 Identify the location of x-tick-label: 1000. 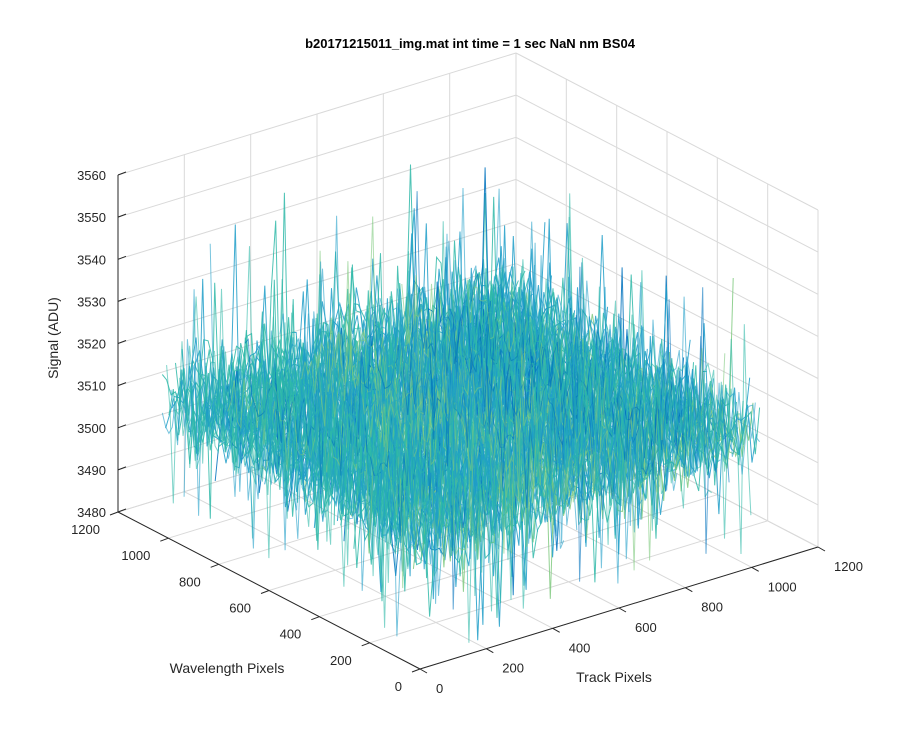
(782, 586).